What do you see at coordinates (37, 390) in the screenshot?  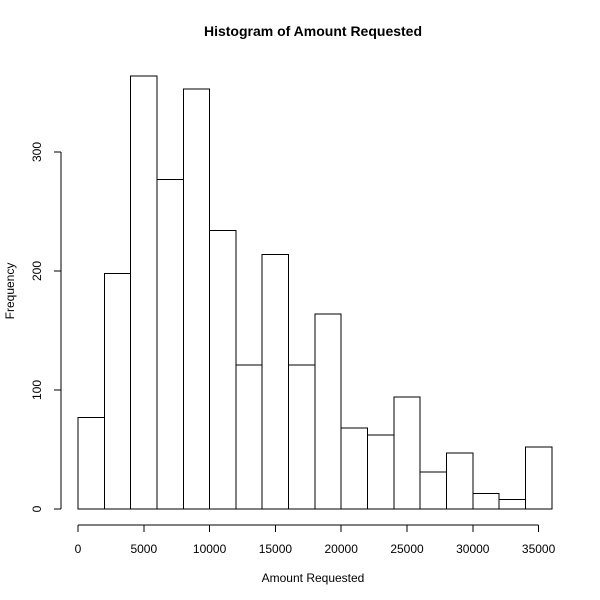 I see `y-tick-label: 100` at bounding box center [37, 390].